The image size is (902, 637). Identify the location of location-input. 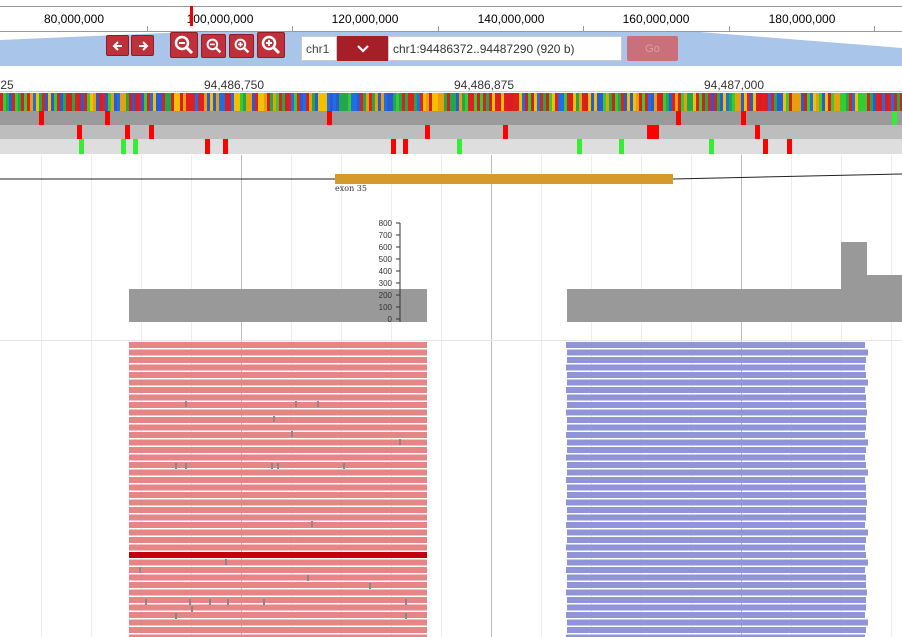
(505, 48).